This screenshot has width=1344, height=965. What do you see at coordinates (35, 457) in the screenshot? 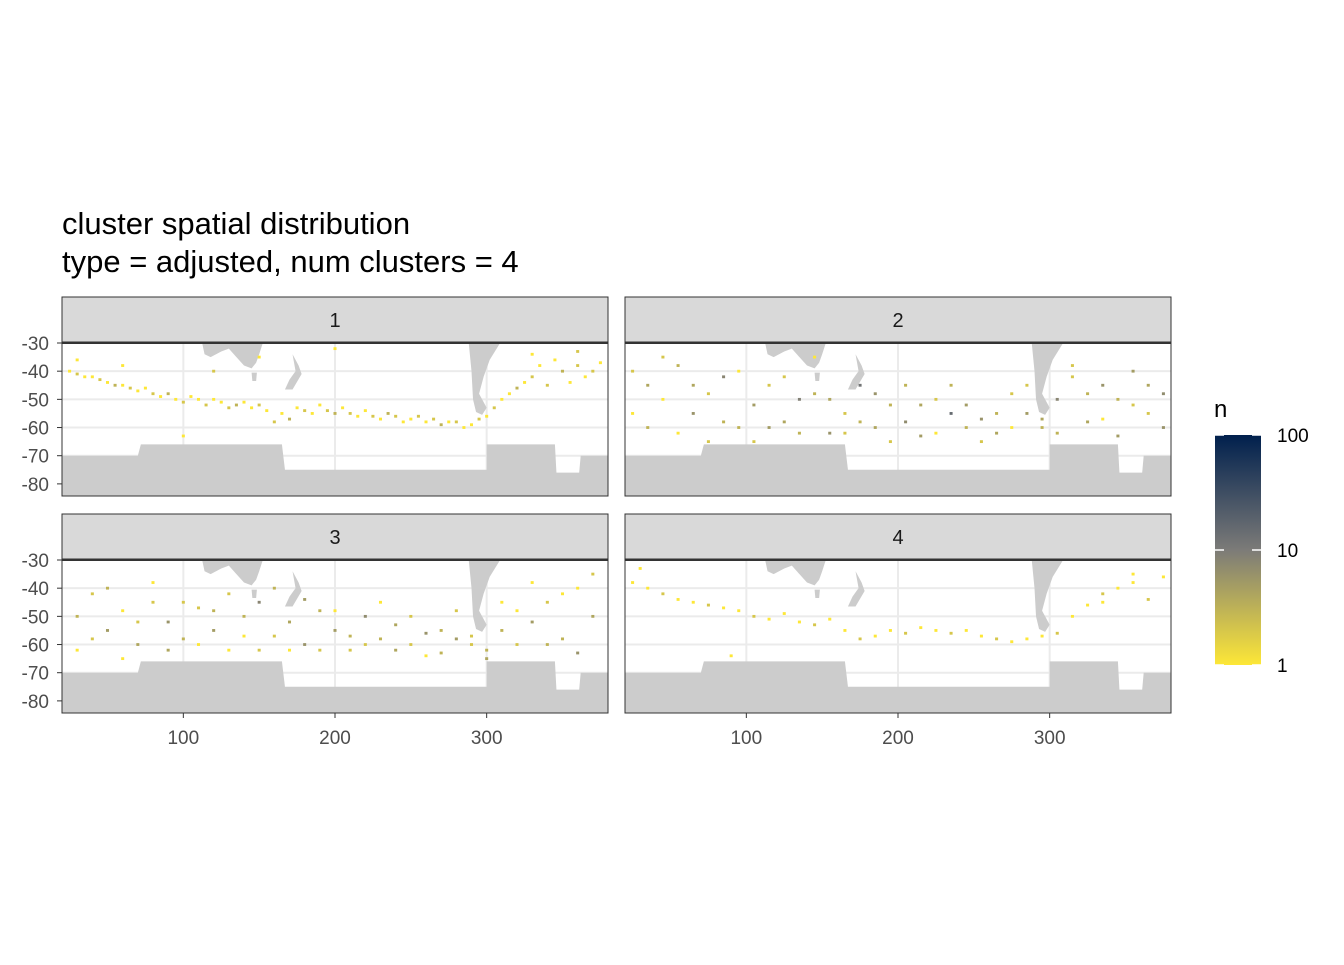
I see `y-tick-label: -70` at bounding box center [35, 457].